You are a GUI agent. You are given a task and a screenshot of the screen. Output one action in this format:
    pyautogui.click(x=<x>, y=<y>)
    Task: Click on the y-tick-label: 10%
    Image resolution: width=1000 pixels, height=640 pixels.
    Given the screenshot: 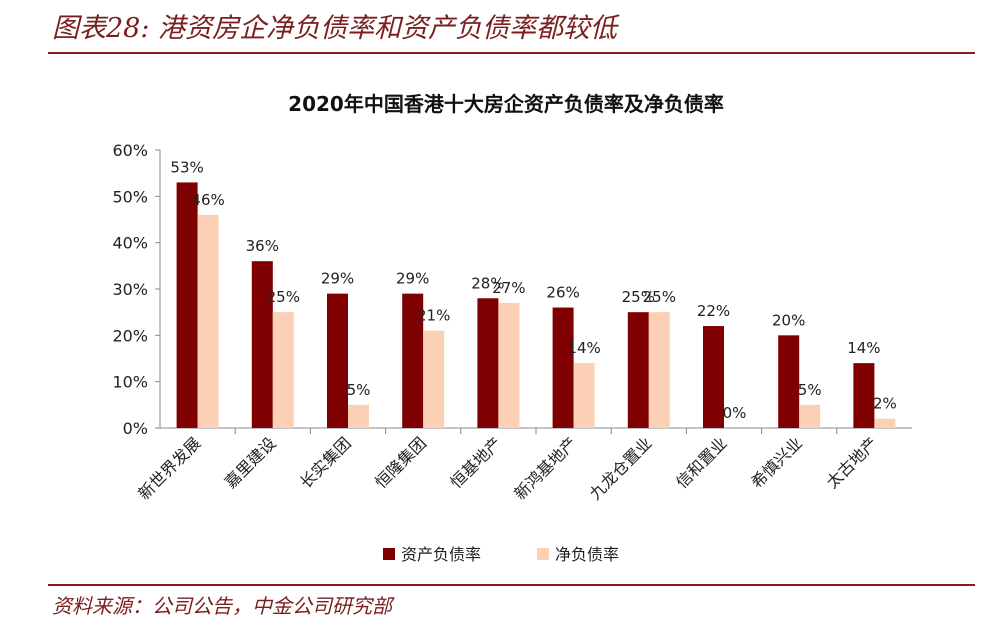 What is the action you would take?
    pyautogui.click(x=130, y=382)
    